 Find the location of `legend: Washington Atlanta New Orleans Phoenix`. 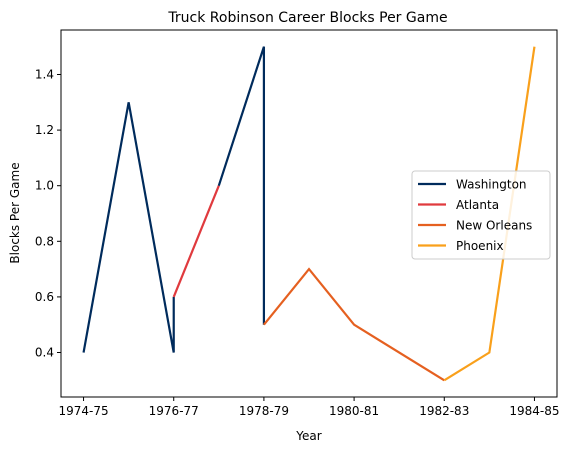

legend: Washington Atlanta New Orleans Phoenix is located at coordinates (481, 215).